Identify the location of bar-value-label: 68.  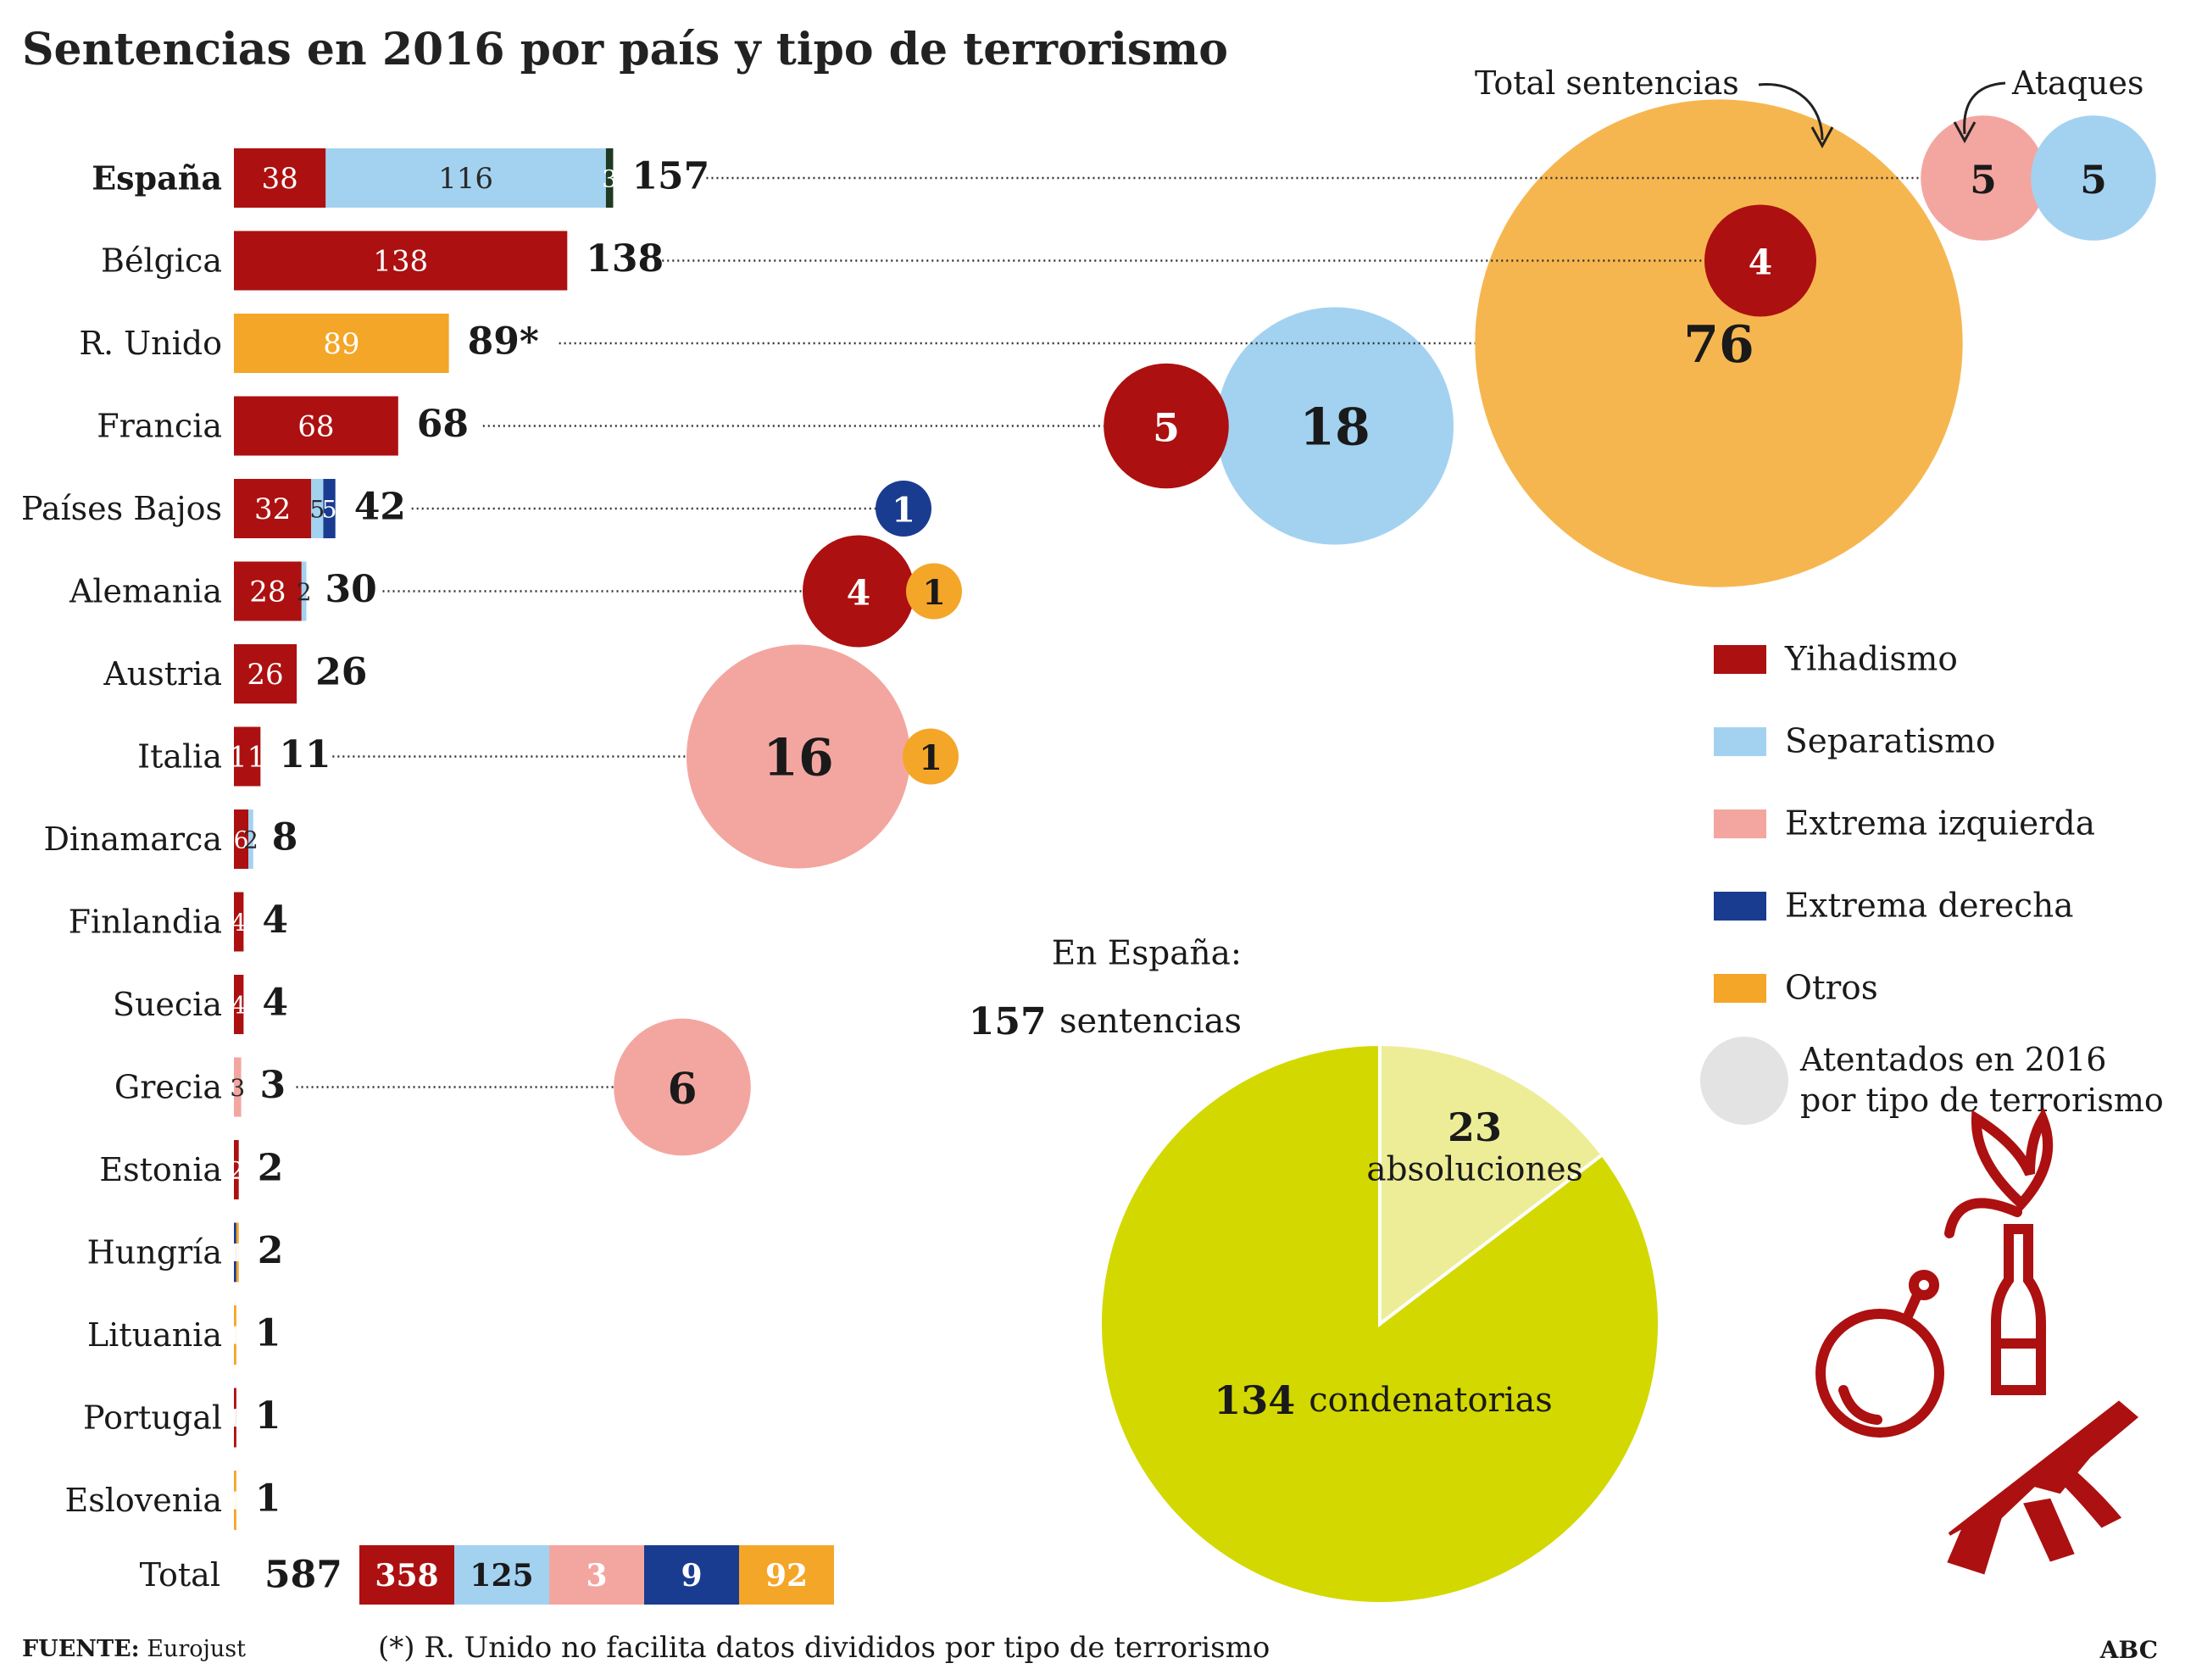
(315, 427).